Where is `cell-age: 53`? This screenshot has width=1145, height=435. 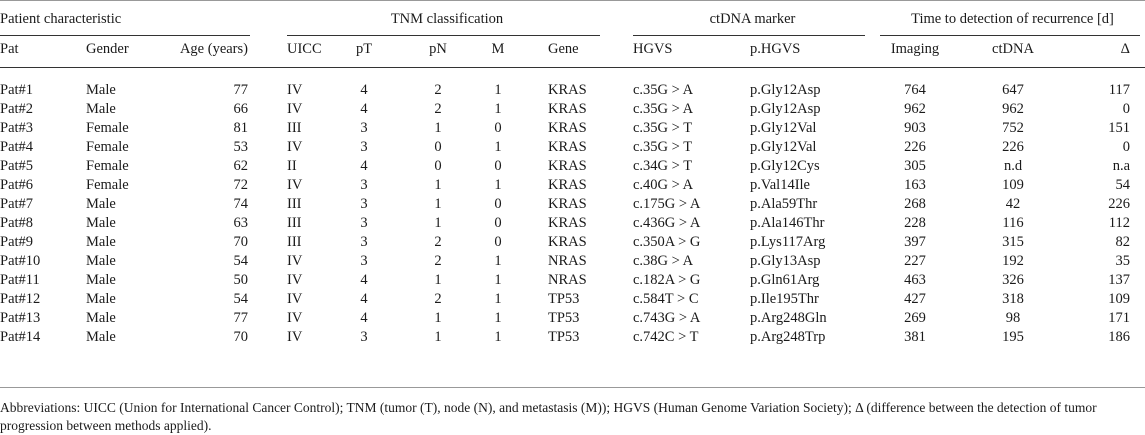
cell-age: 53 is located at coordinates (241, 147).